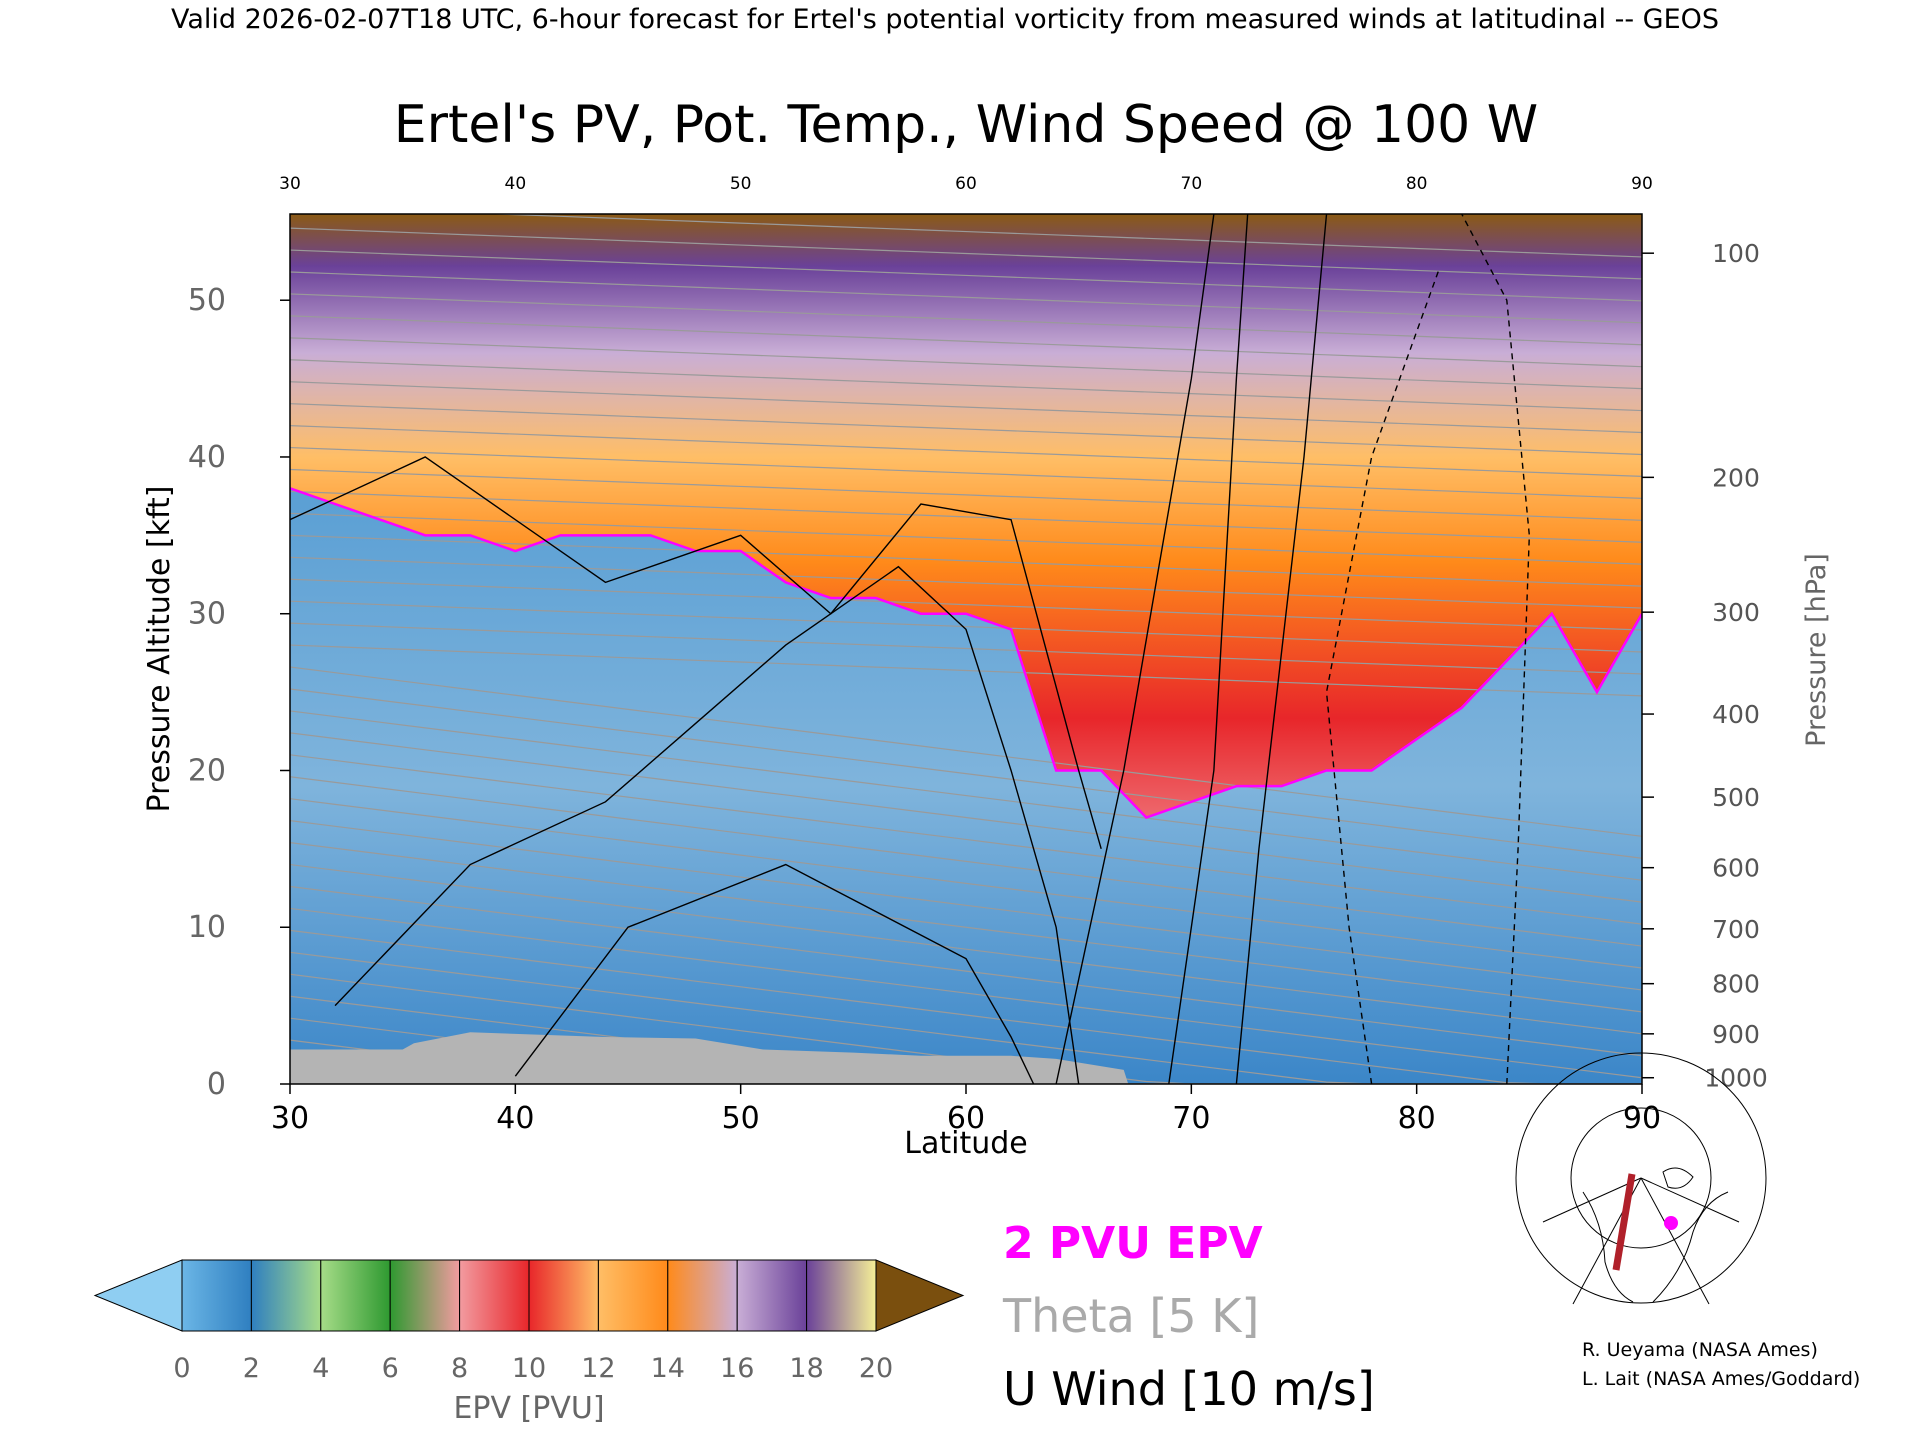  I want to click on x-tick-label-top: 70, so click(1192, 184).